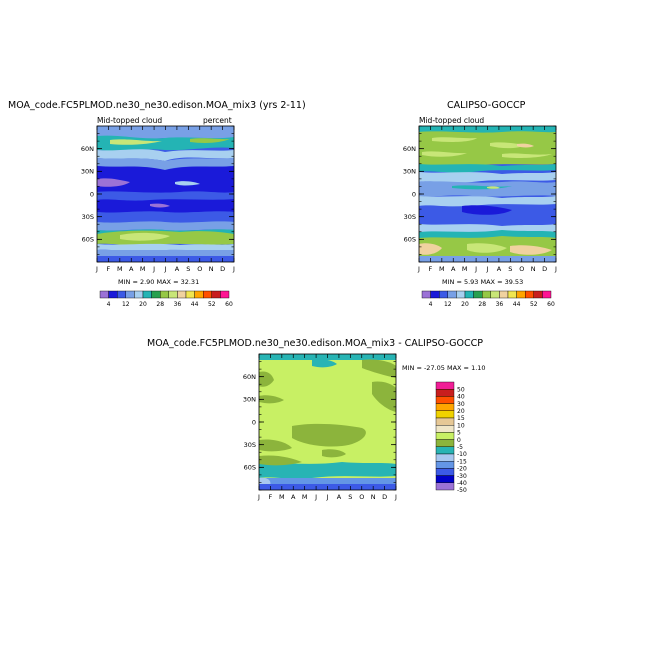  Describe the element at coordinates (544, 269) in the screenshot. I see `x-tick-label: D` at that location.